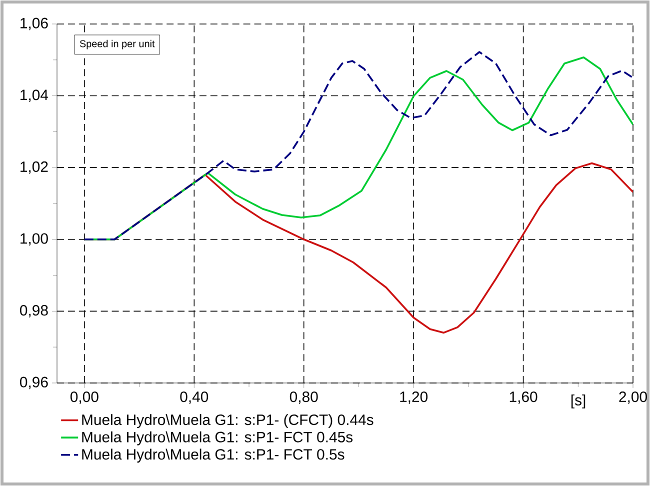 Image resolution: width=650 pixels, height=486 pixels. I want to click on x-tick-label: 0,80, so click(304, 397).